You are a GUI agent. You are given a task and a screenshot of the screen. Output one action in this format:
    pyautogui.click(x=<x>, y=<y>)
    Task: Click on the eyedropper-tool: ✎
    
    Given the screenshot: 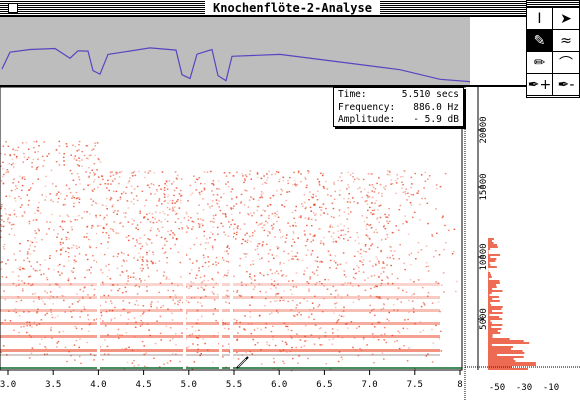 What is the action you would take?
    pyautogui.click(x=540, y=41)
    